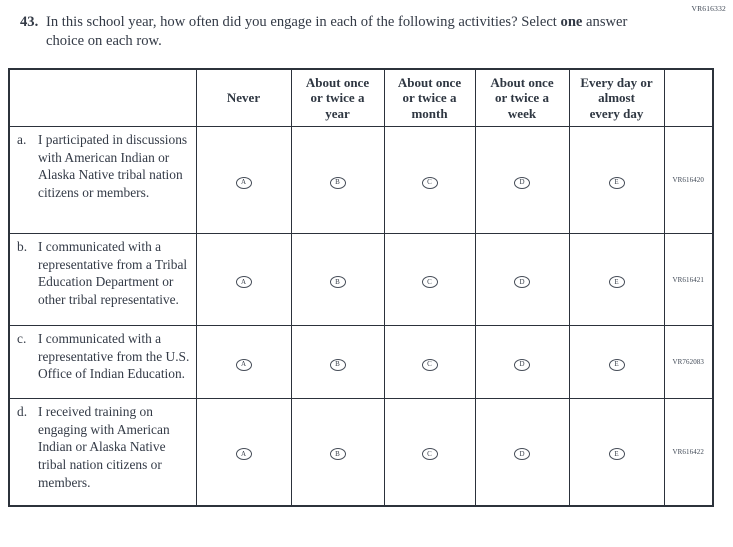 Image resolution: width=733 pixels, height=547 pixels. I want to click on answer-bubble-b-year: B, so click(337, 282).